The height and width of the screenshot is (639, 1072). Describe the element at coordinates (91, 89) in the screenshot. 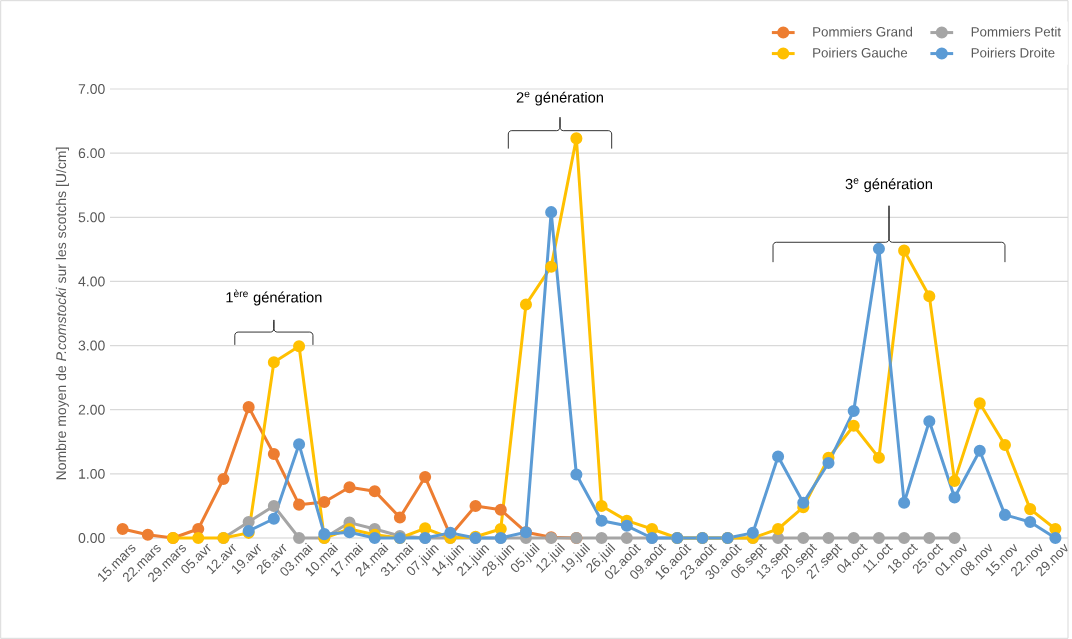

I see `y-tick-label: 7.00` at that location.